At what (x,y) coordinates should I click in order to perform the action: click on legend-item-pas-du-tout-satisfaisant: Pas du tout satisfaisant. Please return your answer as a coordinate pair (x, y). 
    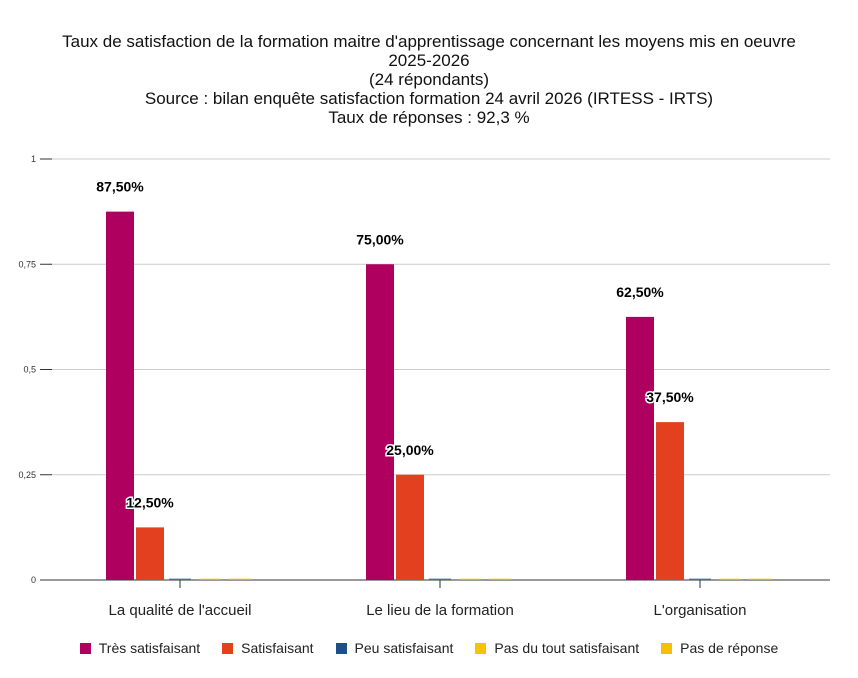
    Looking at the image, I should click on (557, 648).